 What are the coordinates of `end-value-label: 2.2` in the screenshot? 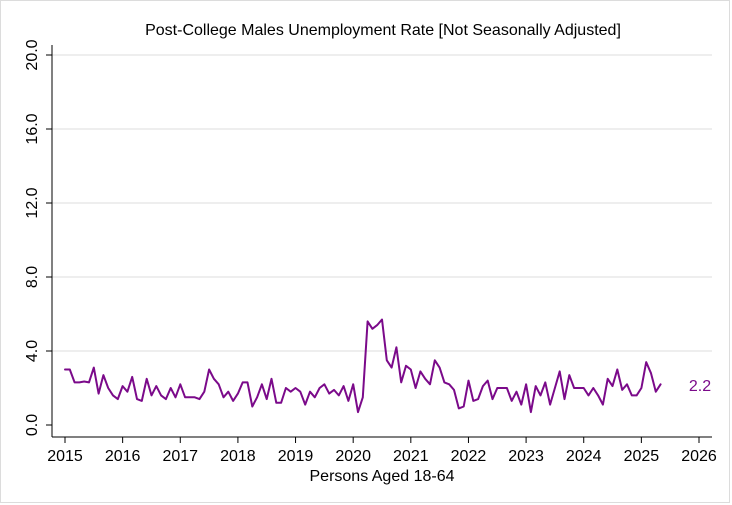 It's located at (700, 386).